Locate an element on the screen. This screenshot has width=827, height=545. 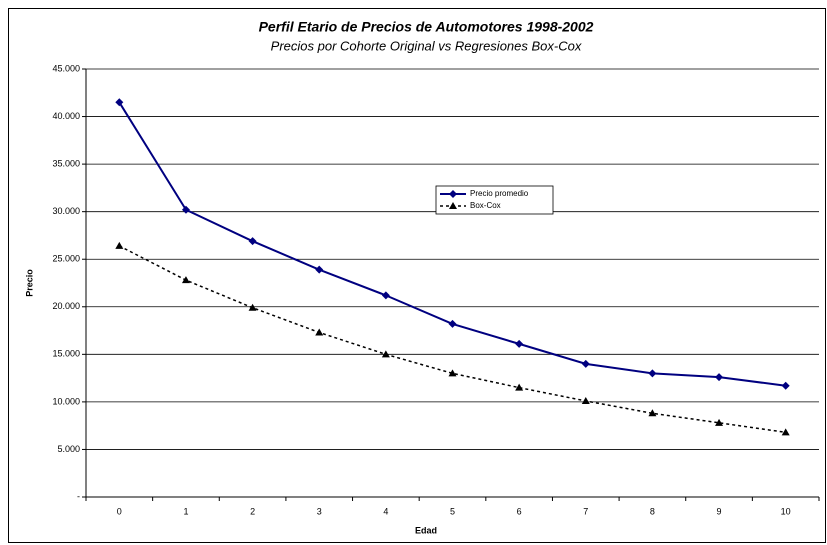
y-tick-label: 5.000 is located at coordinates (68, 449).